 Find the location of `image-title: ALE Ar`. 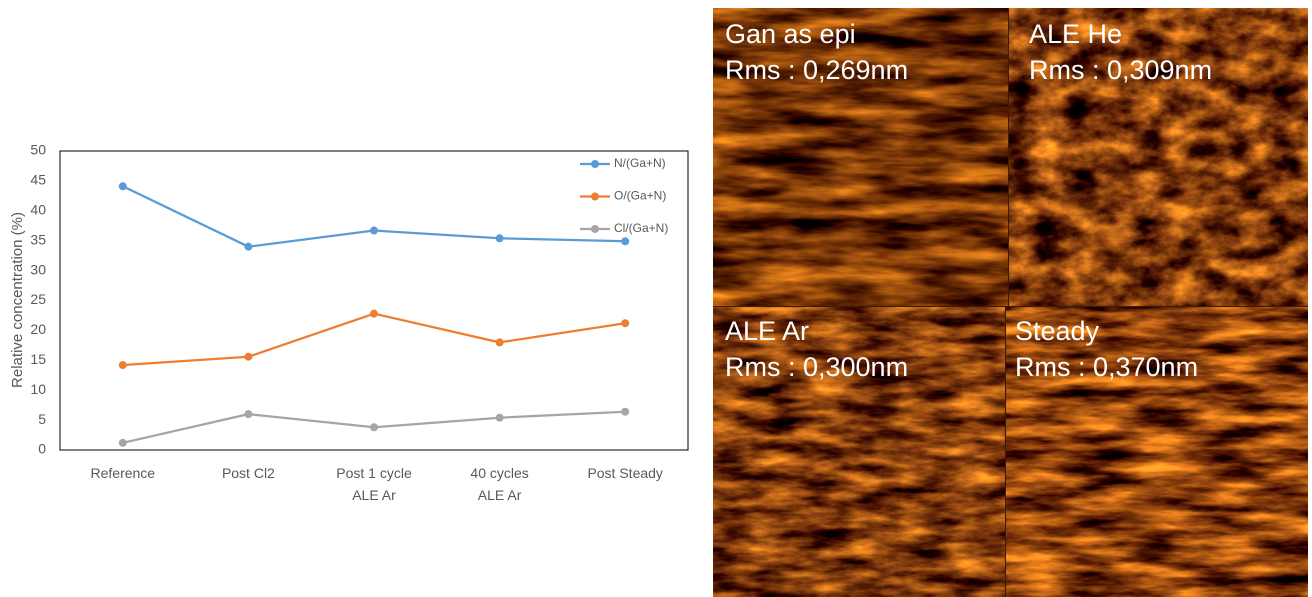

image-title: ALE Ar is located at coordinates (767, 331).